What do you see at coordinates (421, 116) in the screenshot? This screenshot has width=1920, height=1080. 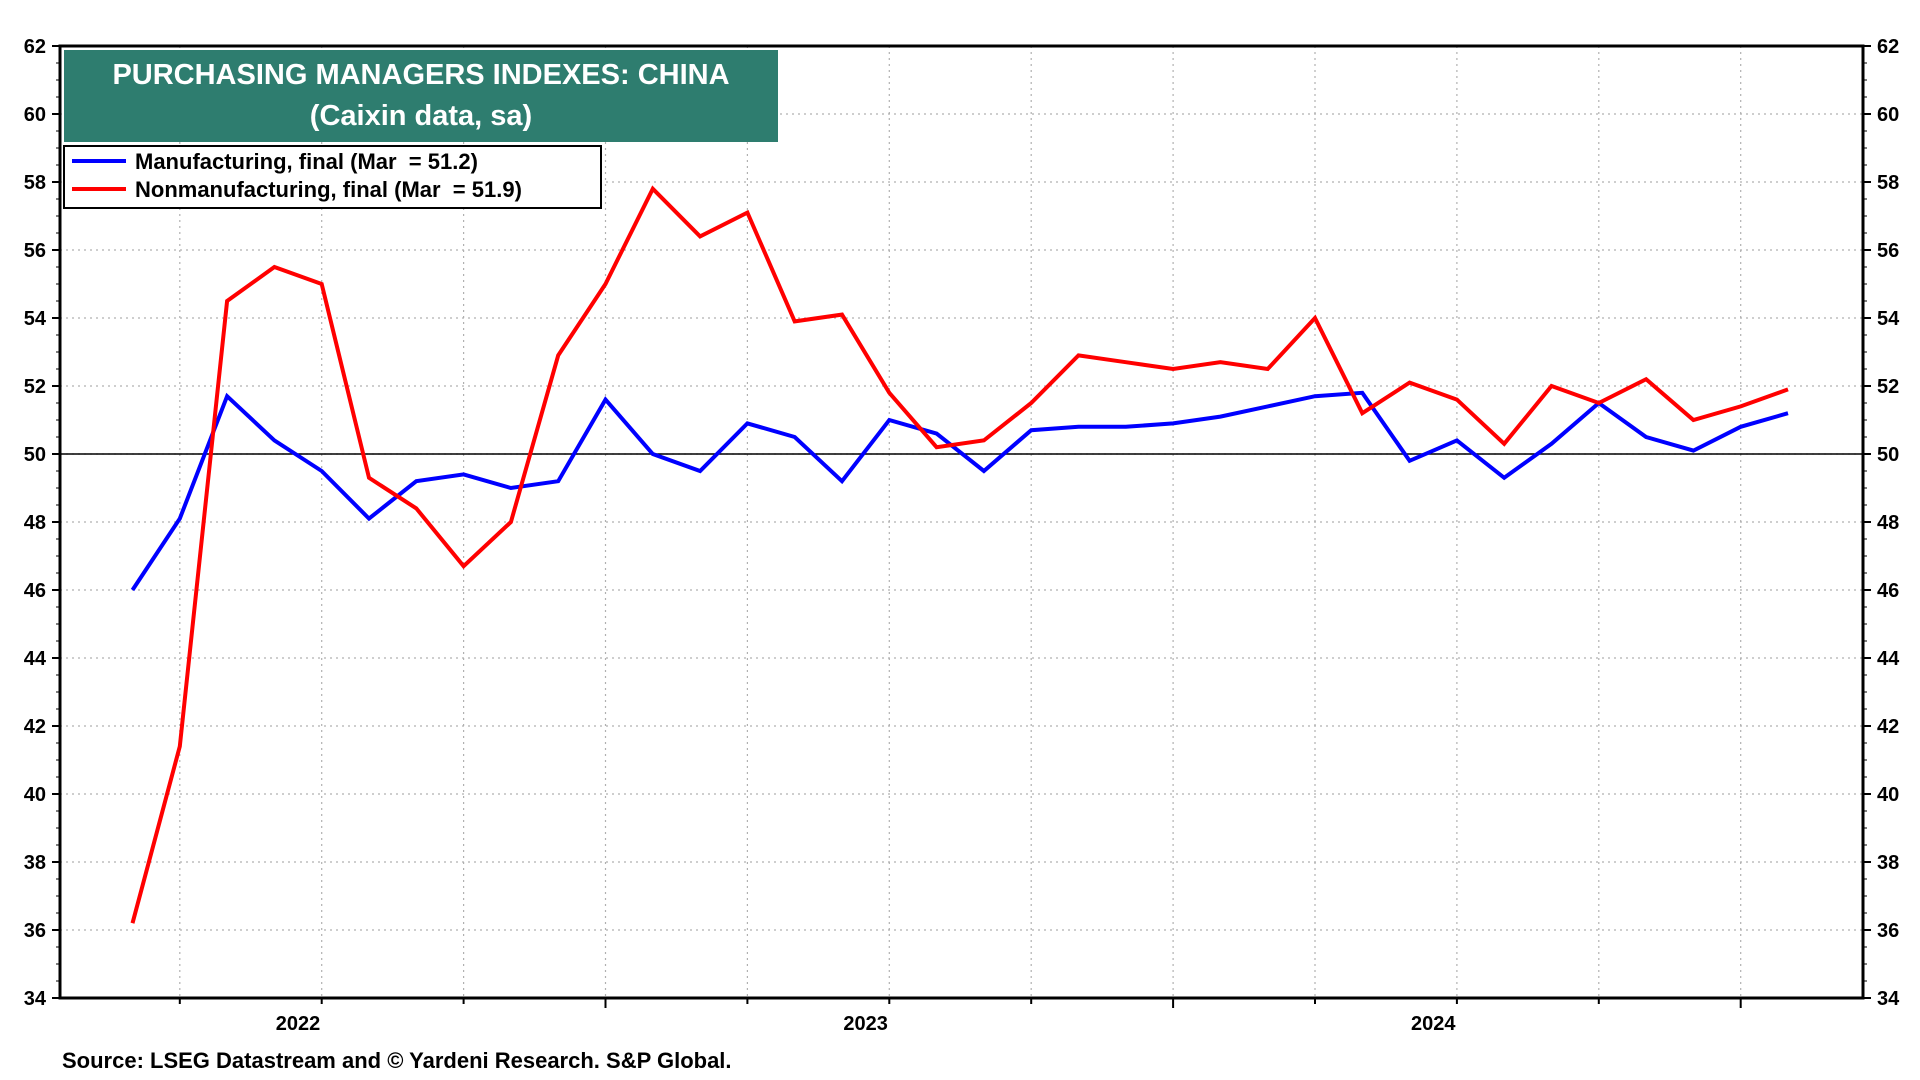 I see `chart-subtitle: (Caixin data, sa)` at bounding box center [421, 116].